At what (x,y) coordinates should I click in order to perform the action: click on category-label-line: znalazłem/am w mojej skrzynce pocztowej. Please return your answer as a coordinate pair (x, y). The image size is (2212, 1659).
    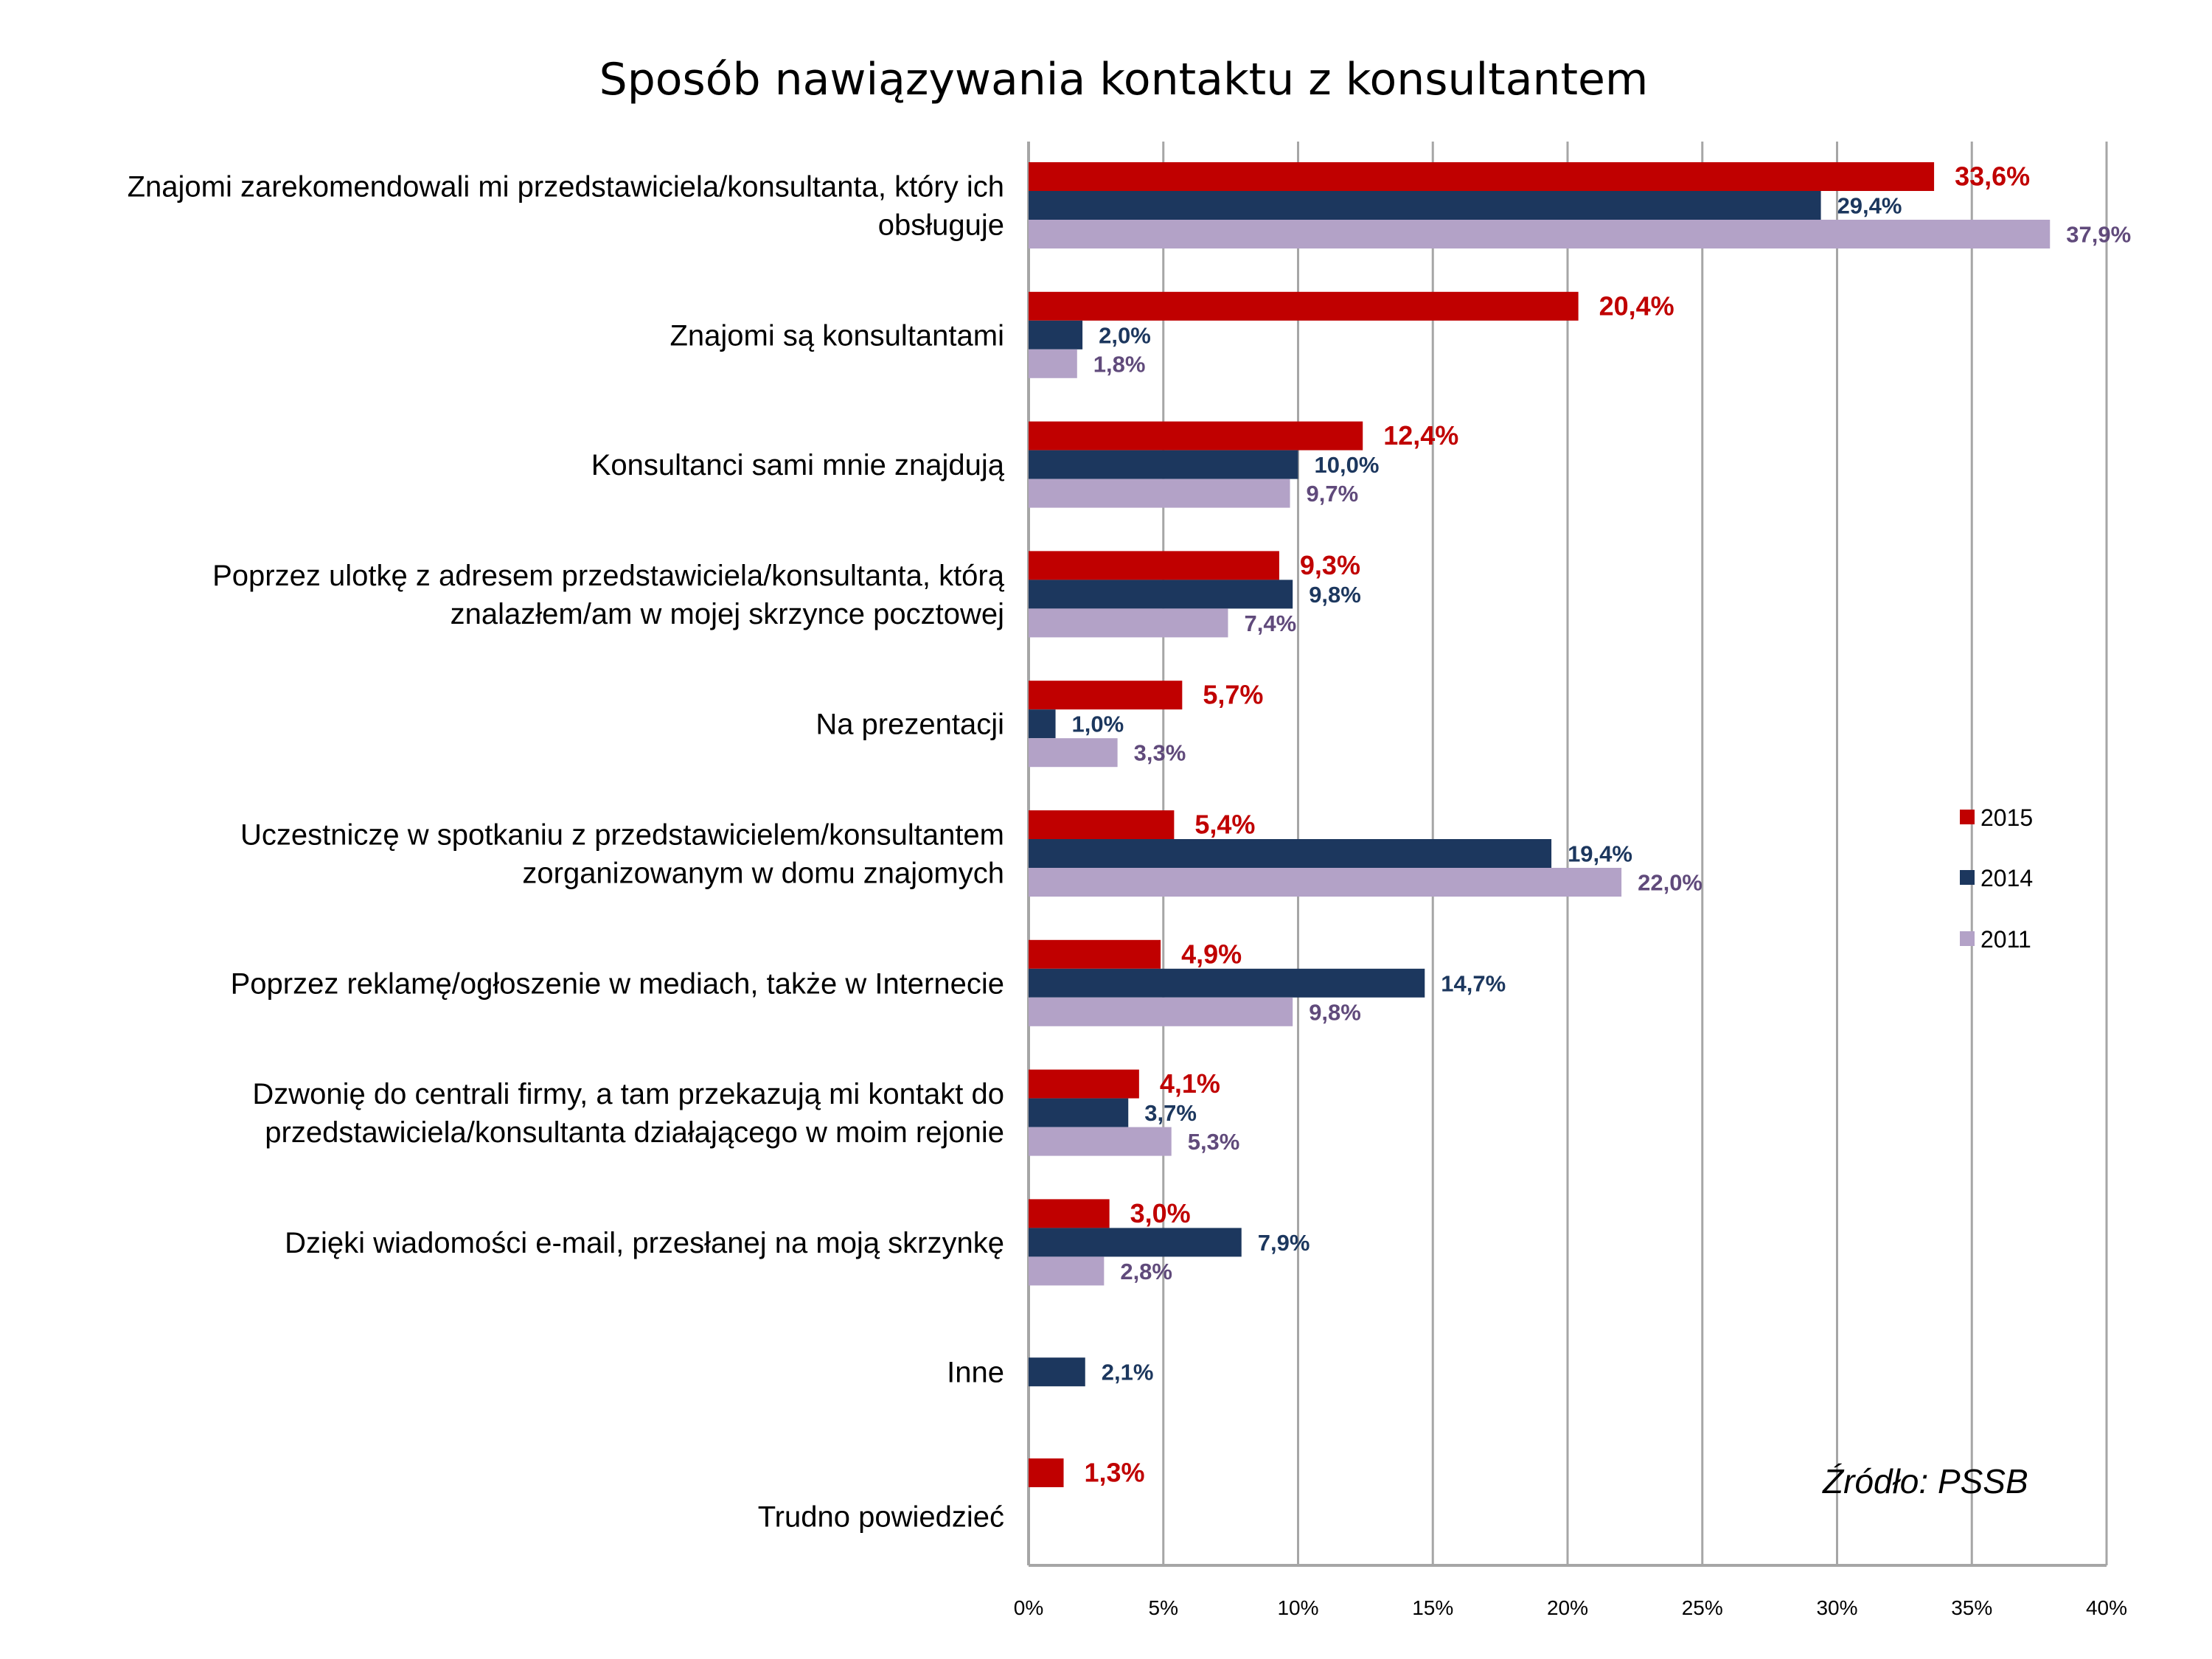
    Looking at the image, I should click on (727, 614).